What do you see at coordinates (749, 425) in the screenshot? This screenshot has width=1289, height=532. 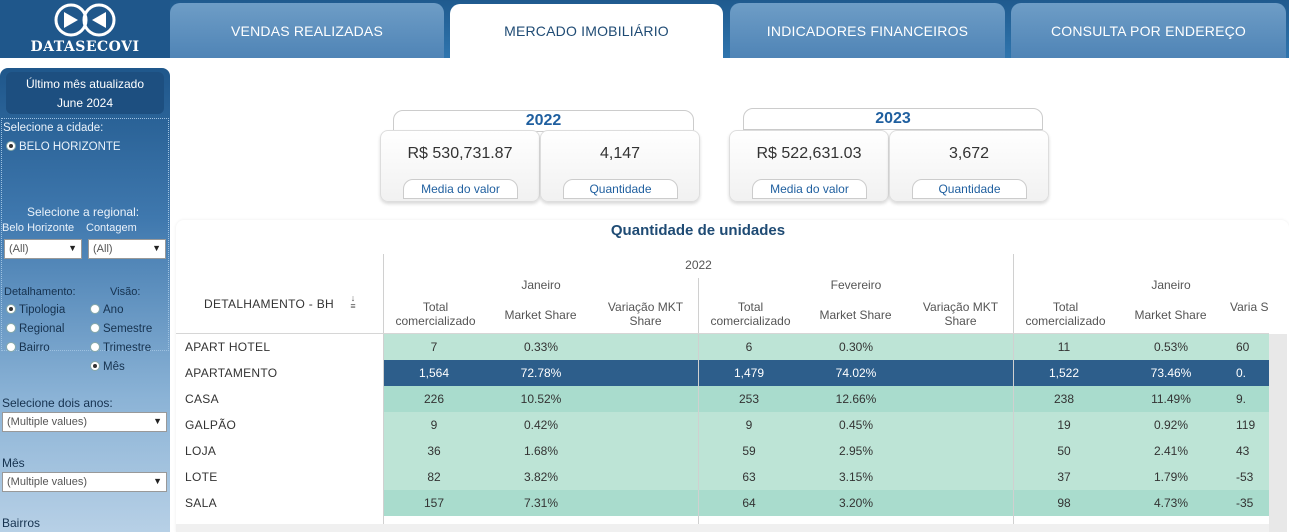 I see `table-cell: 9` at bounding box center [749, 425].